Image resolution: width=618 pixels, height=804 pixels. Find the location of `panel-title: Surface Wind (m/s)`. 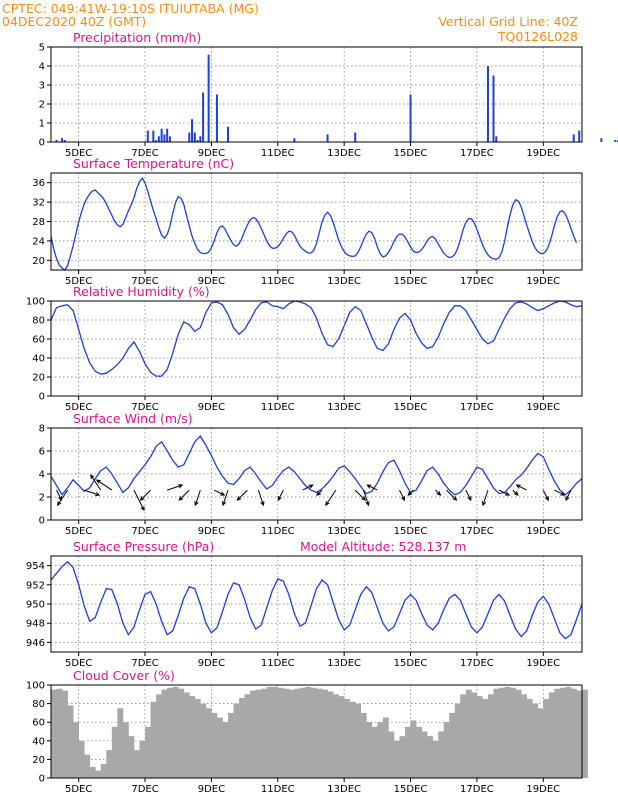

panel-title: Surface Wind (m/s) is located at coordinates (133, 418).